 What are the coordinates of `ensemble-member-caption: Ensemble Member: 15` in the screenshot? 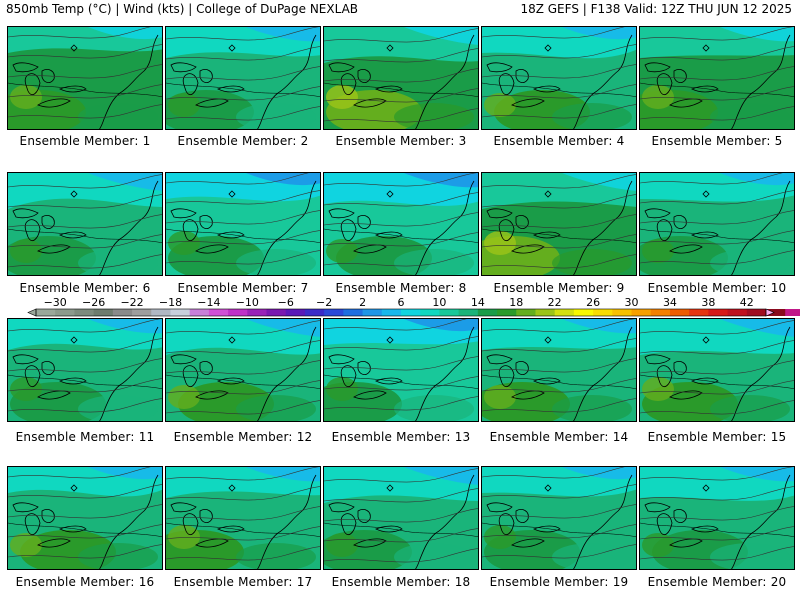 It's located at (717, 437).